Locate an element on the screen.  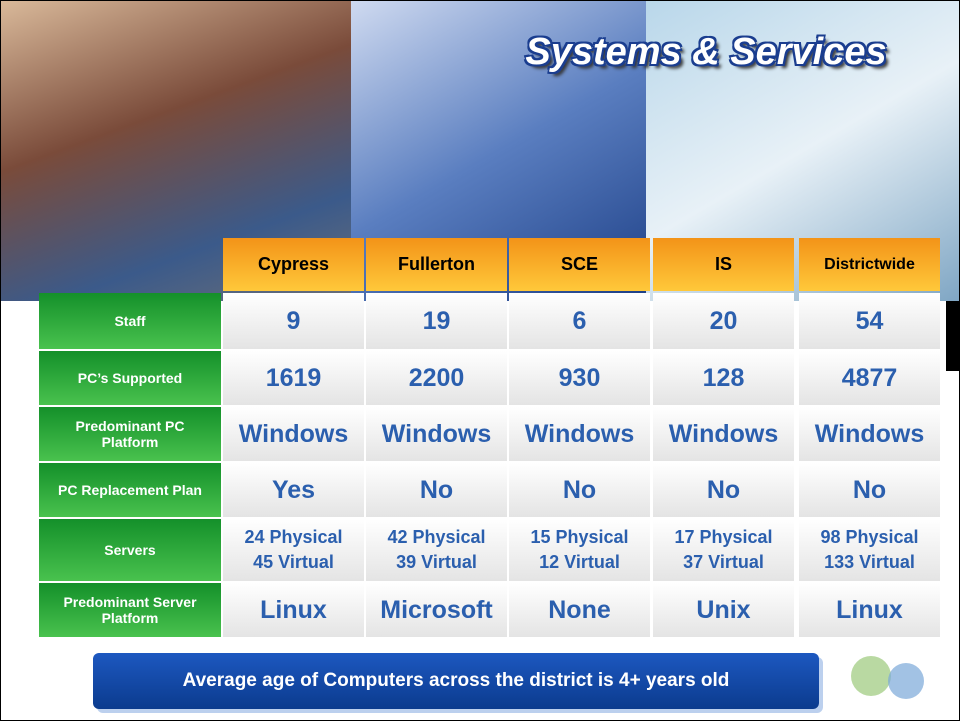
cell: 6 is located at coordinates (579, 321).